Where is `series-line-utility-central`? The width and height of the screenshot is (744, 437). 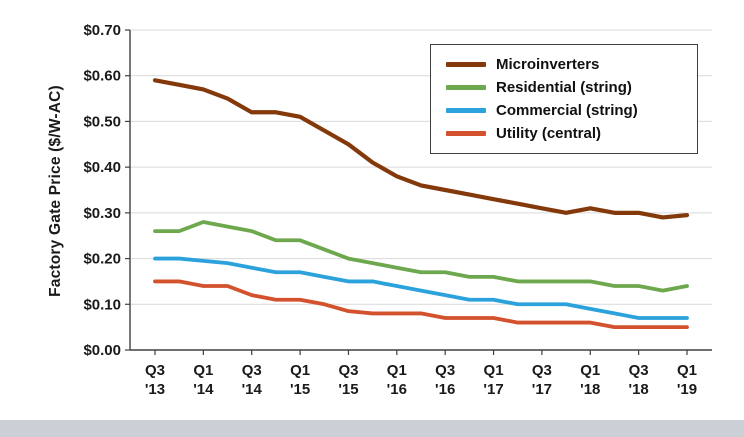
series-line-utility-central is located at coordinates (421, 304).